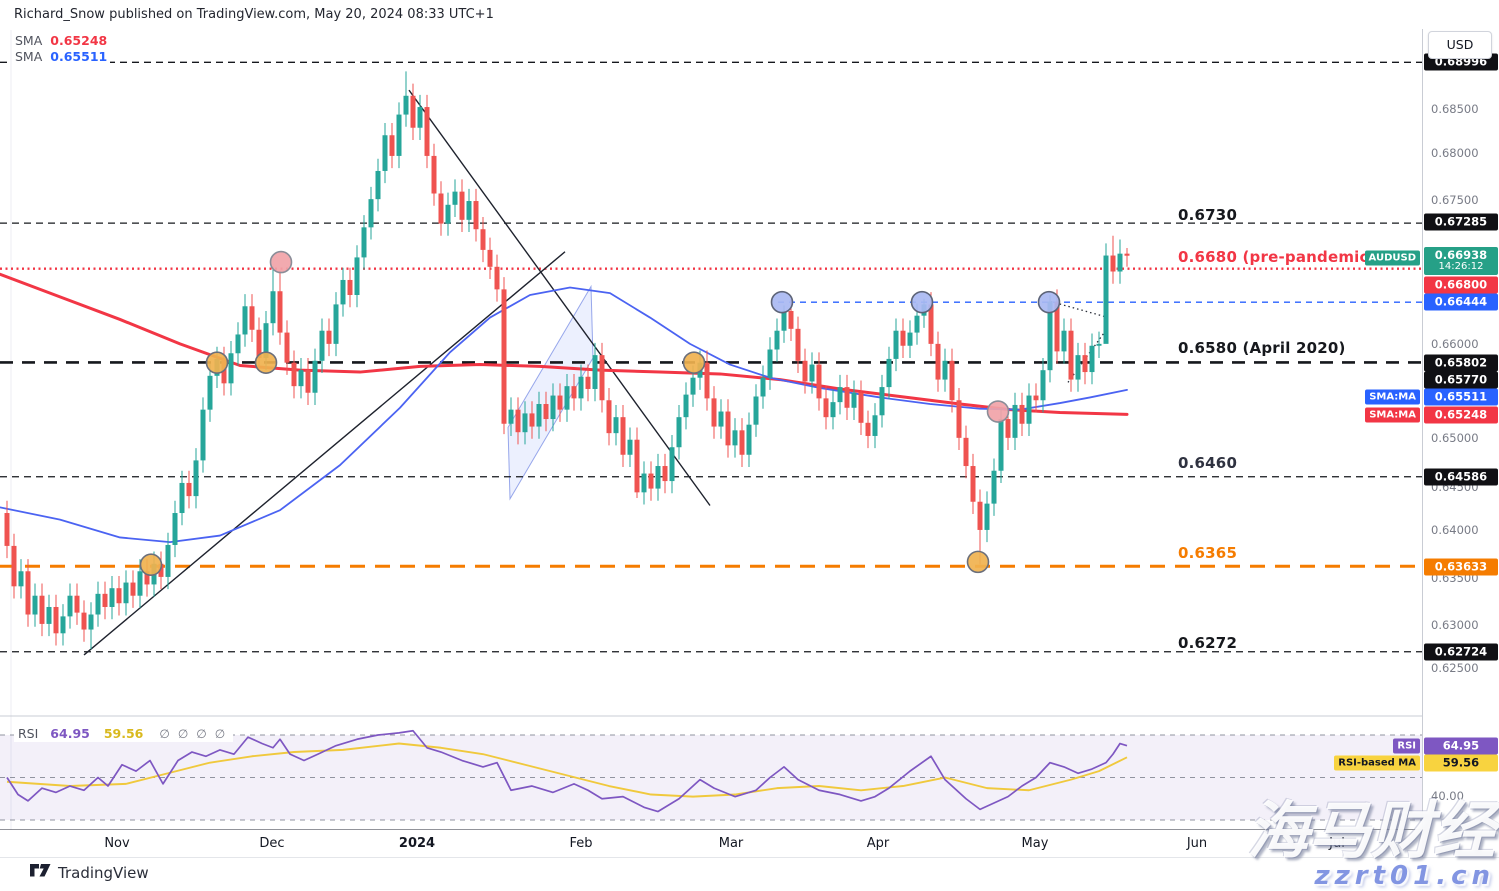 This screenshot has width=1499, height=891. What do you see at coordinates (1461, 567) in the screenshot?
I see `price-badge: 0.63633` at bounding box center [1461, 567].